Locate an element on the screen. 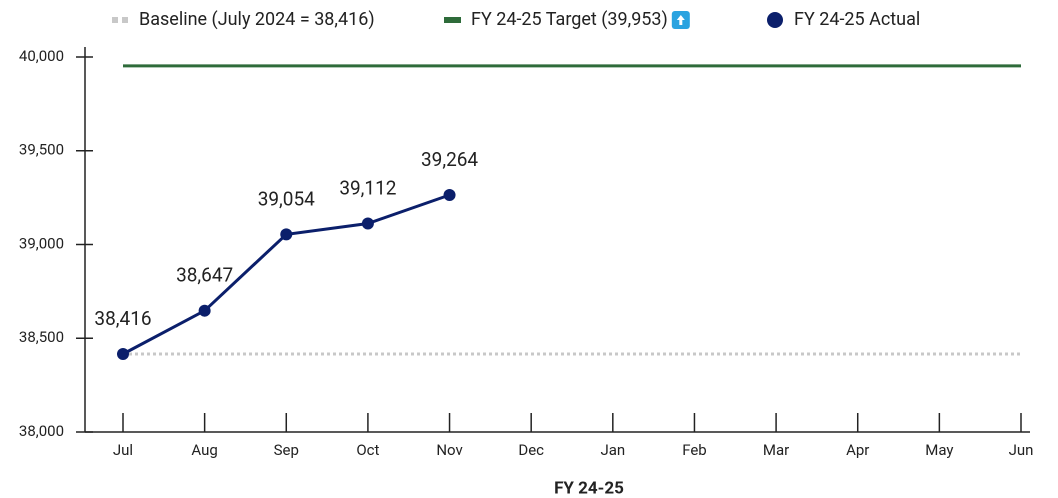 The height and width of the screenshot is (498, 1058). data-label: 39,264 is located at coordinates (449, 159).